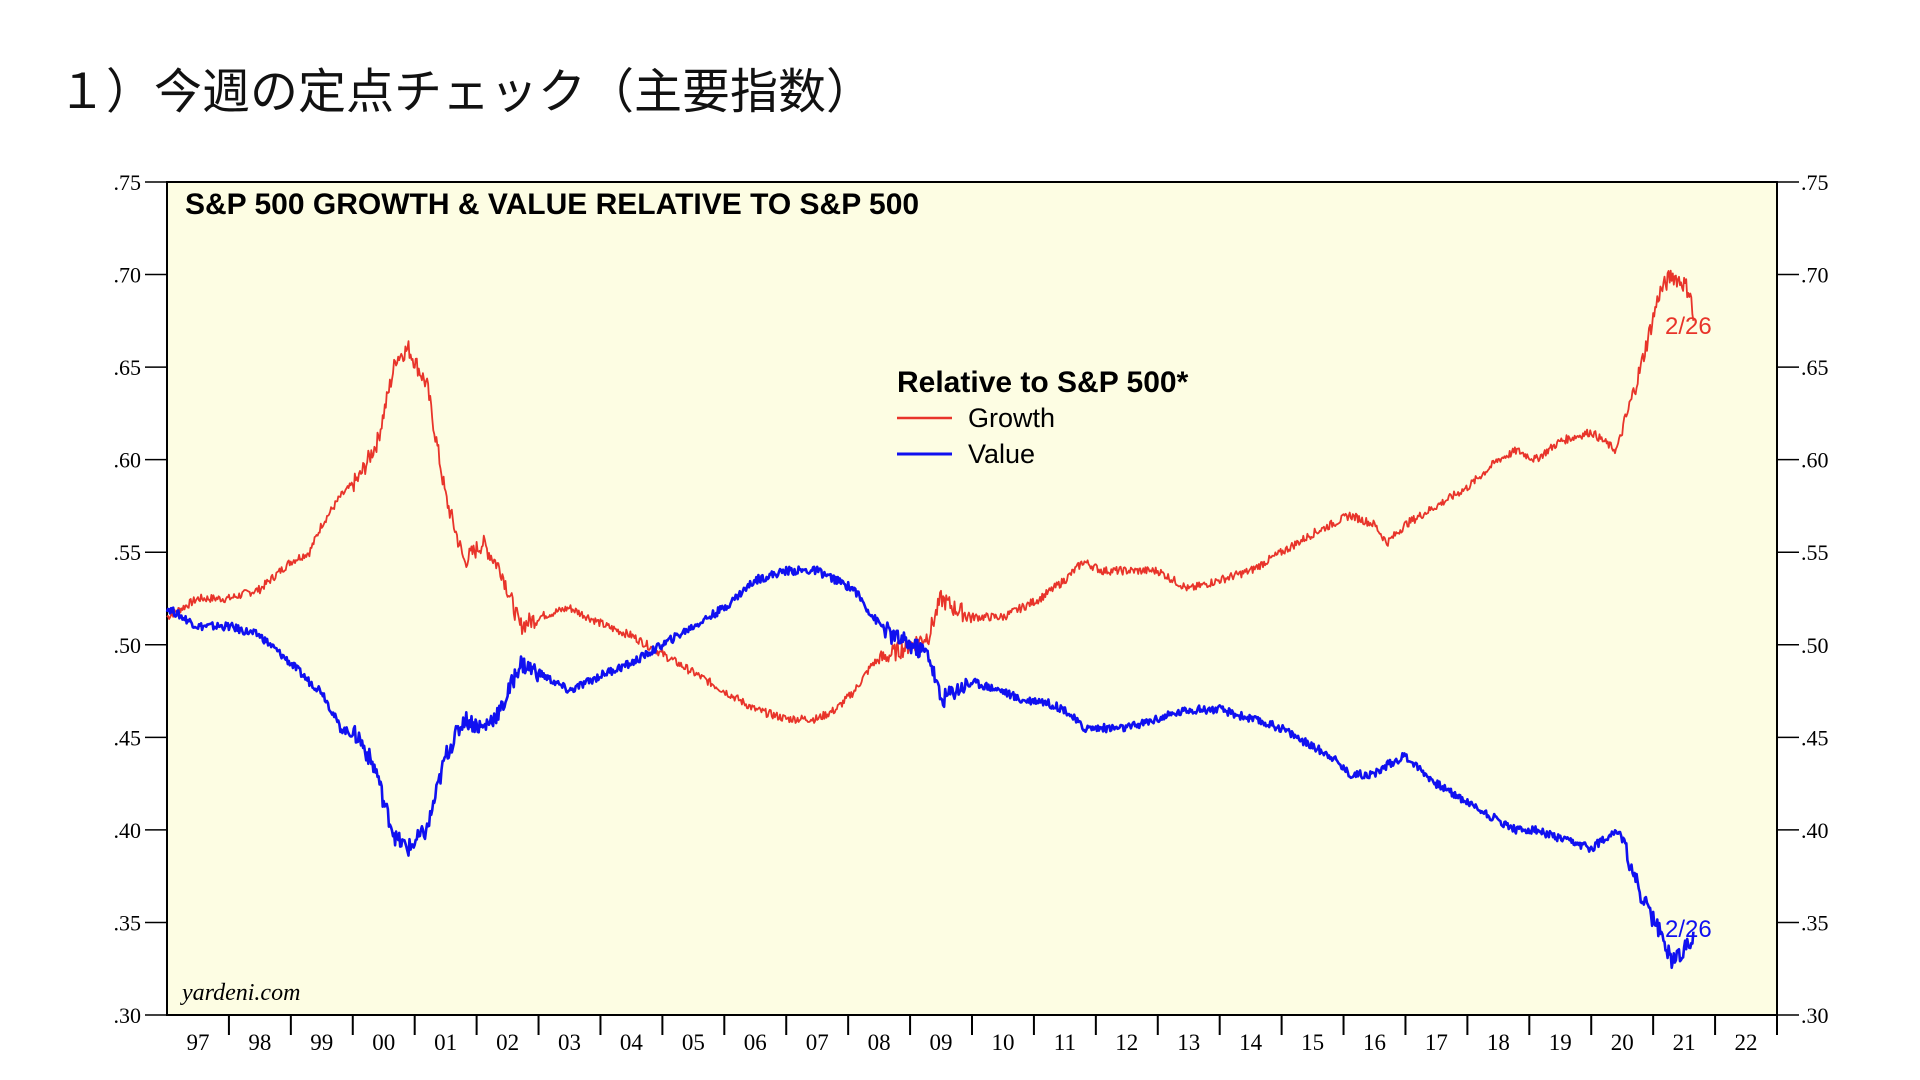  I want to click on y-tick-label-right: .30, so click(1815, 1015).